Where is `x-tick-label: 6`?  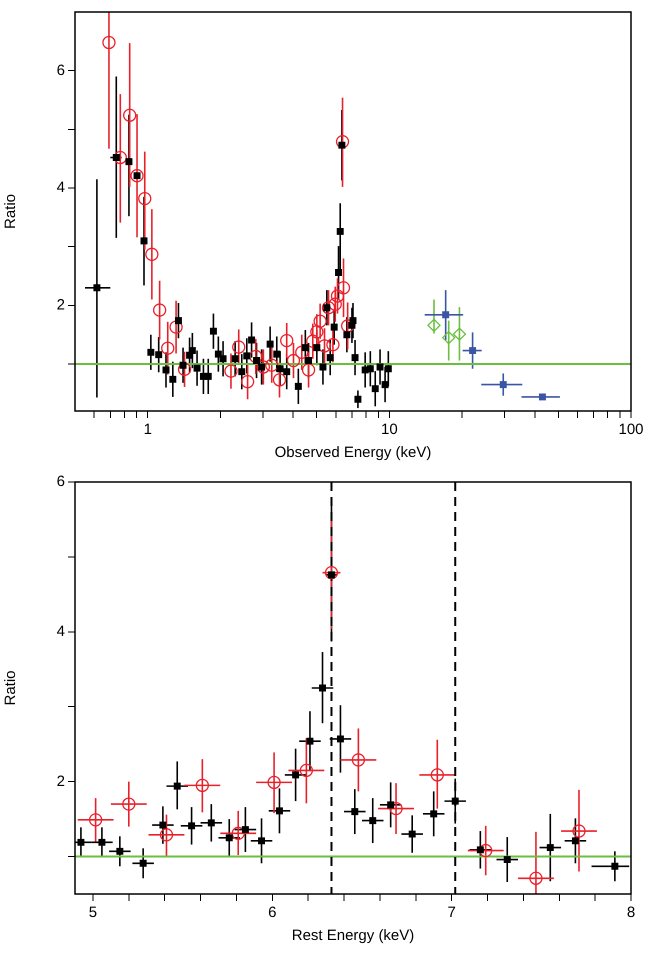
x-tick-label: 6 is located at coordinates (272, 913).